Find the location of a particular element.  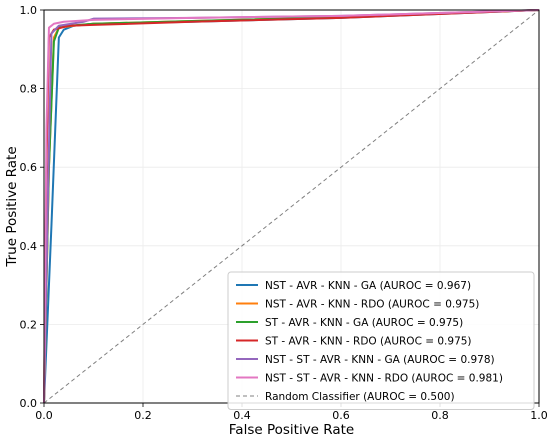

y-tick-label: 0.6 is located at coordinates (29, 167).